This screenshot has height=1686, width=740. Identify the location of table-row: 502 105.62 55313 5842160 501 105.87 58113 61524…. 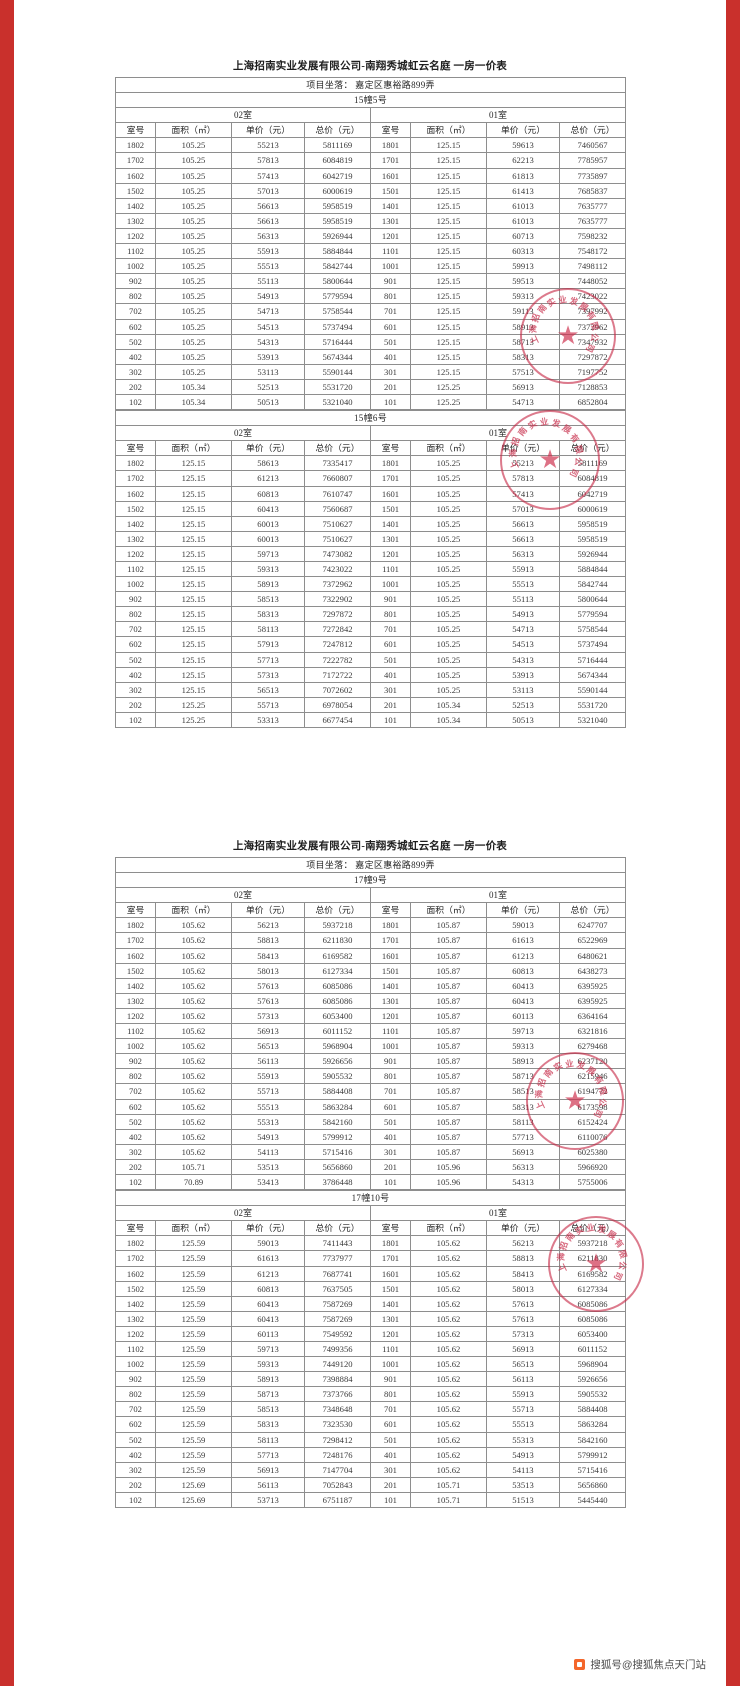
(371, 1121).